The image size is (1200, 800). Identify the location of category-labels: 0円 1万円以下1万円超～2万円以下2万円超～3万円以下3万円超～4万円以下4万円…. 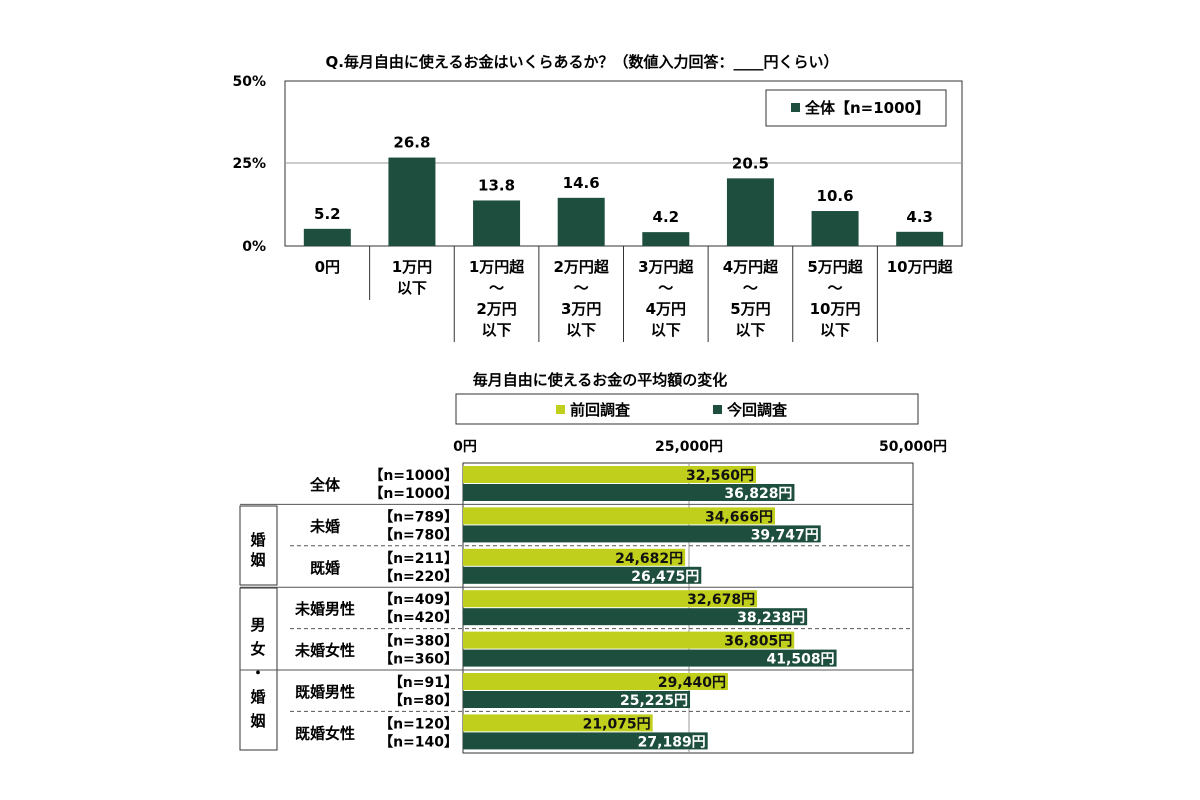
(634, 298).